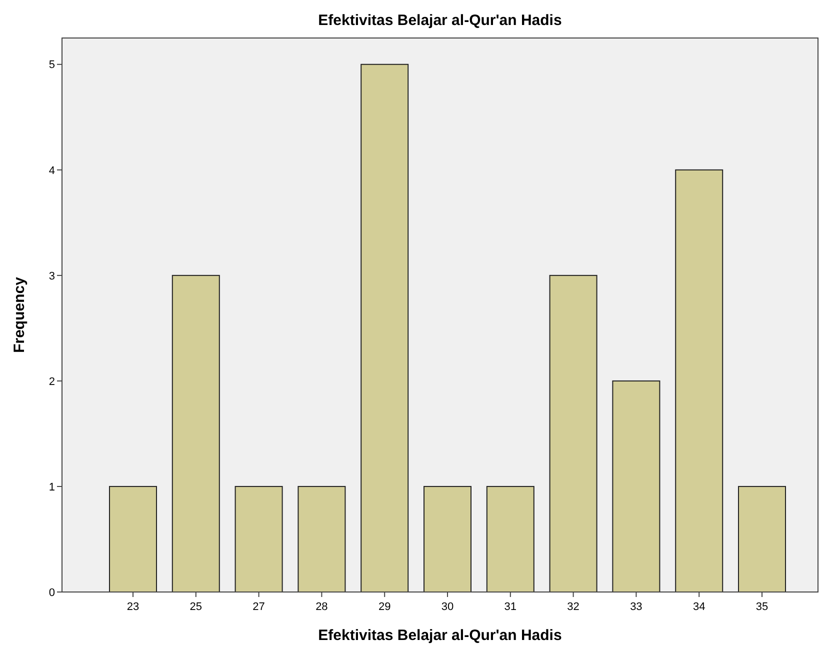 This screenshot has height=652, width=820. Describe the element at coordinates (573, 607) in the screenshot. I see `x-tick-label: 32` at that location.